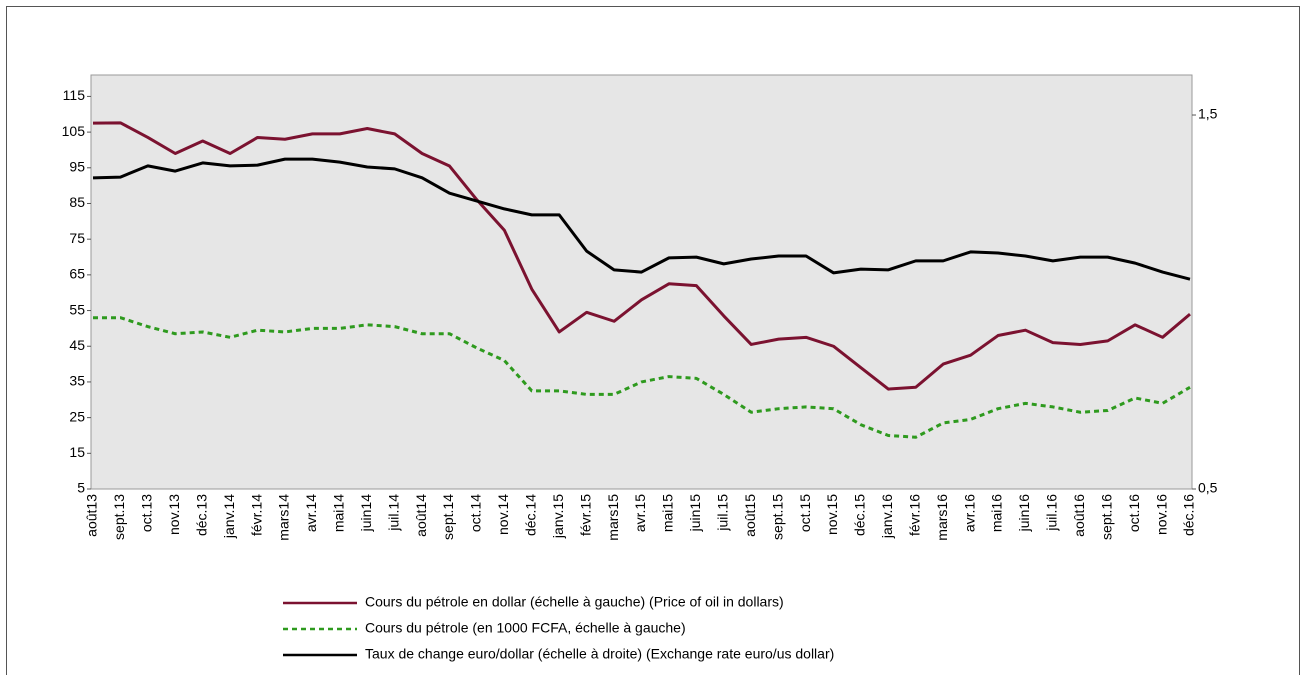  I want to click on x-tick-label: août14, so click(421, 515).